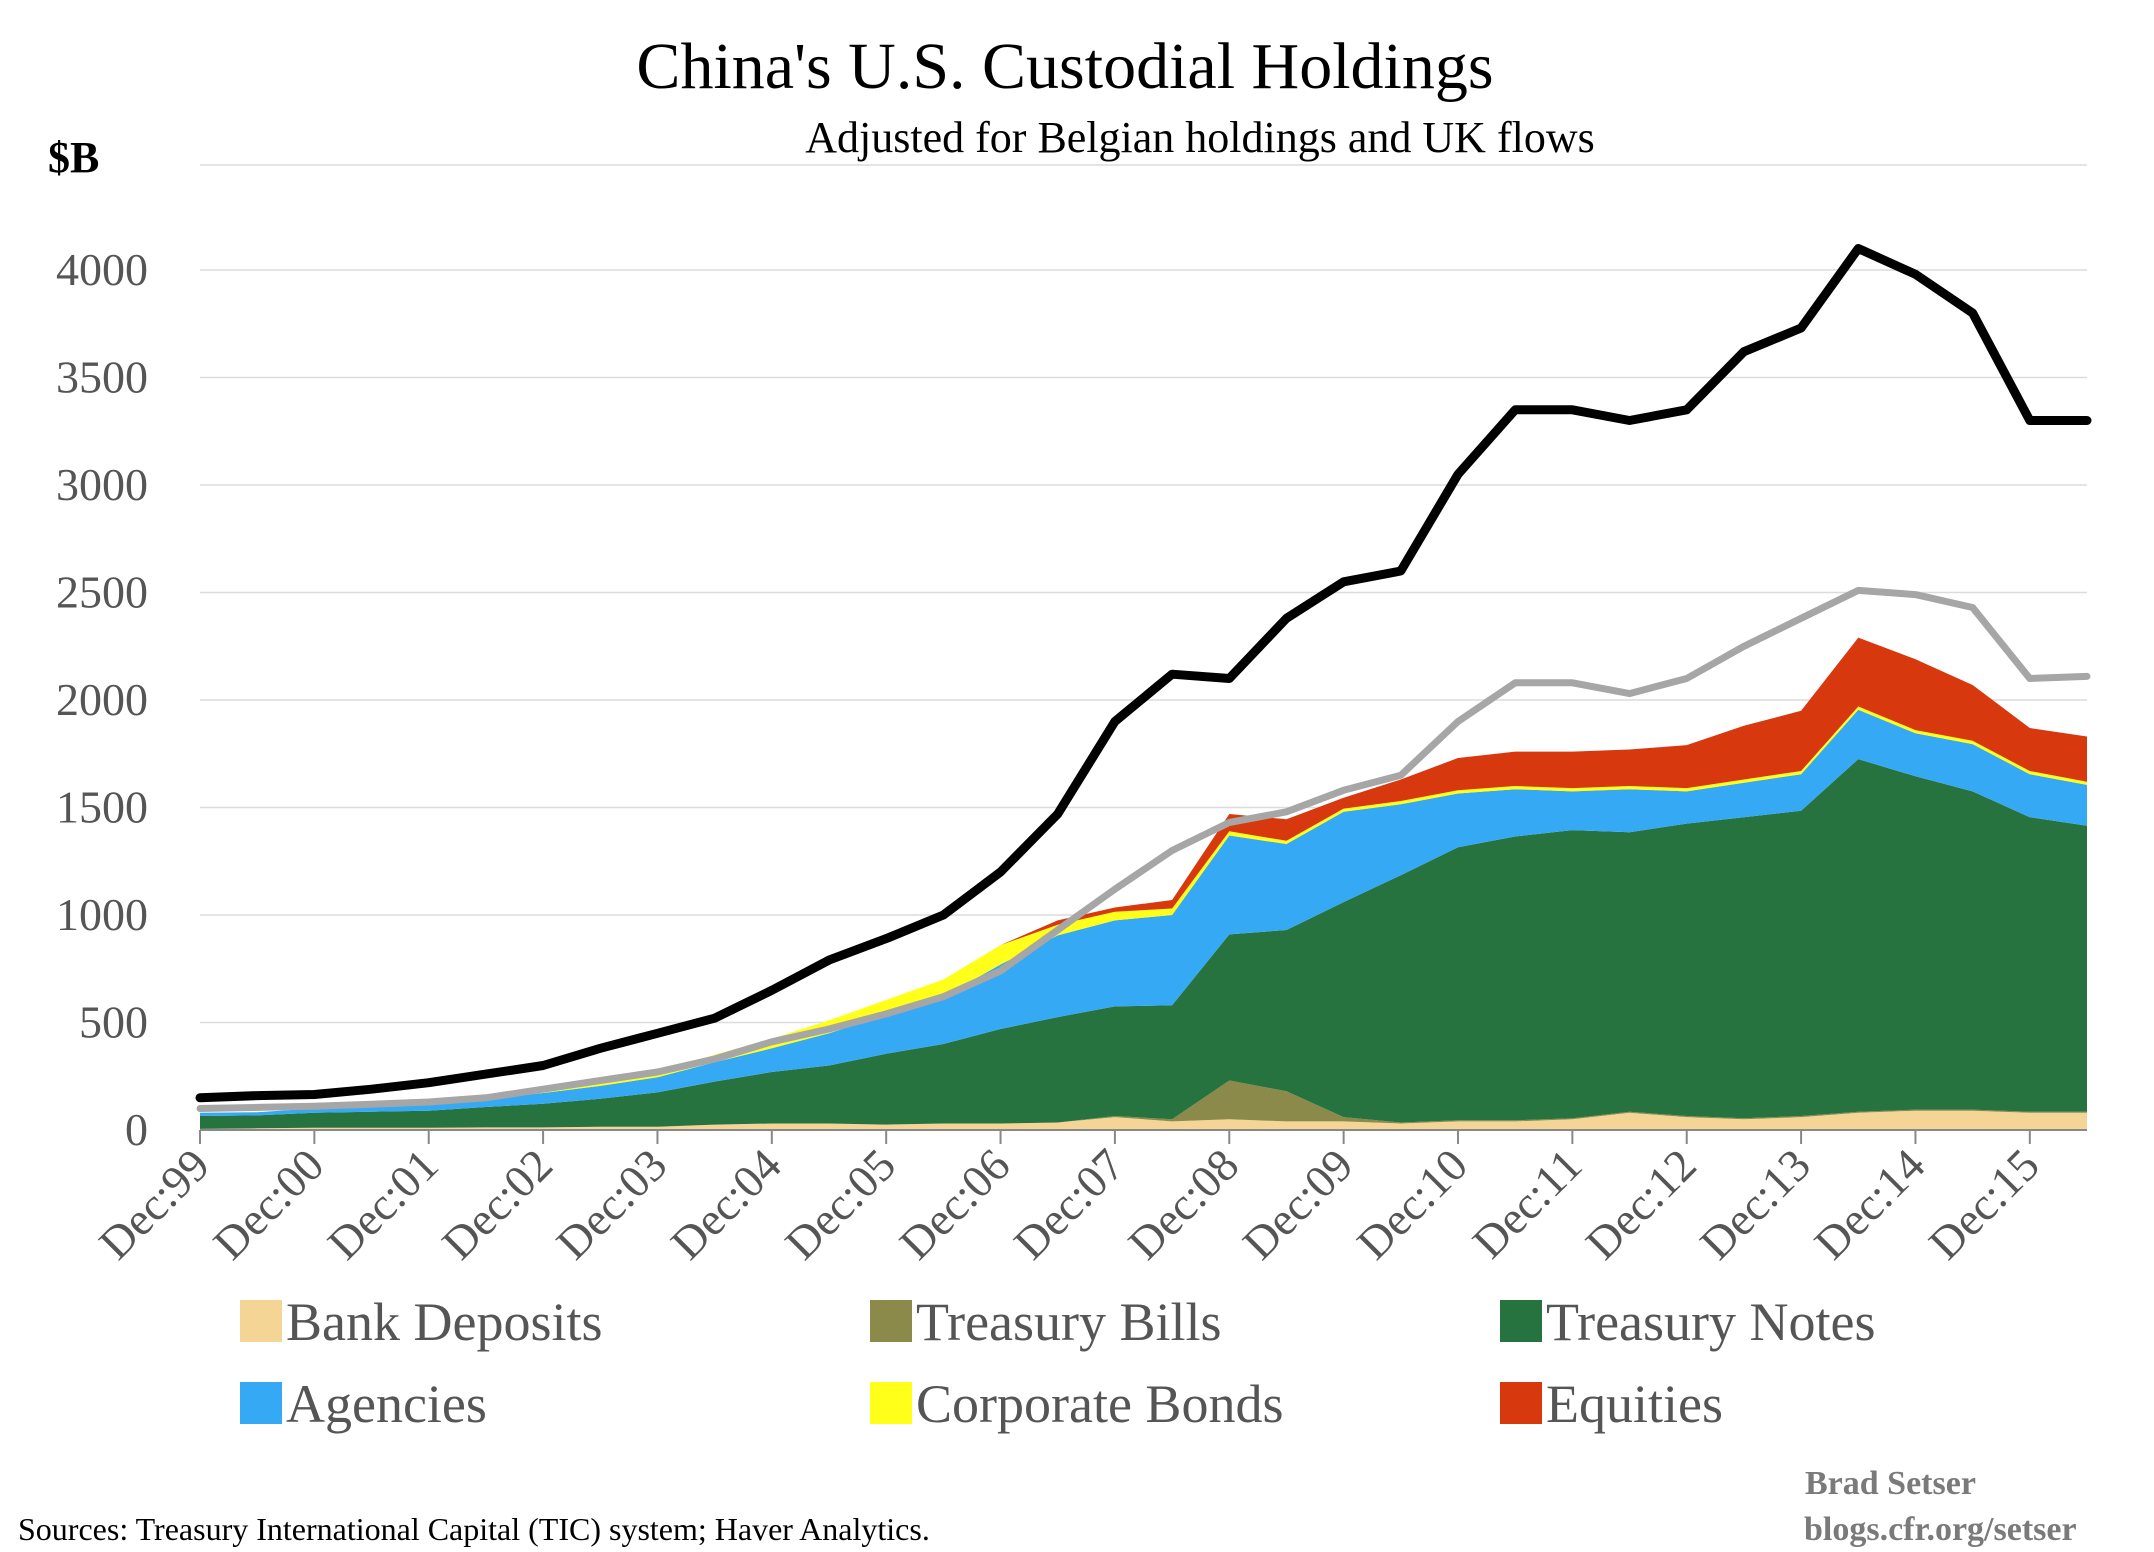  What do you see at coordinates (1143, 1104) in the screenshot?
I see `area-treasury-bills` at bounding box center [1143, 1104].